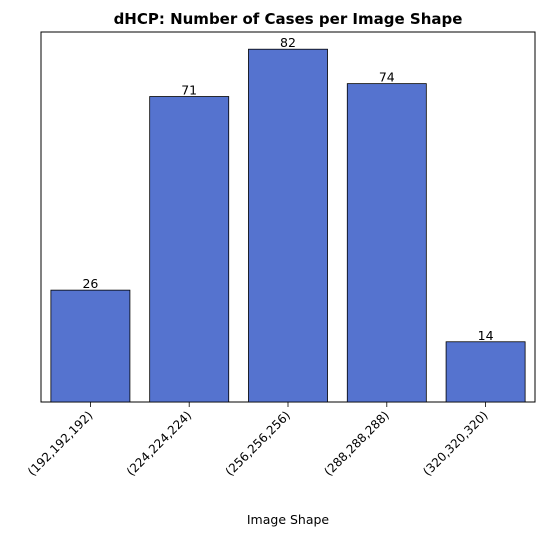 The image size is (546, 537). What do you see at coordinates (60, 443) in the screenshot?
I see `x-tick-label-0: (192,192,192)` at bounding box center [60, 443].